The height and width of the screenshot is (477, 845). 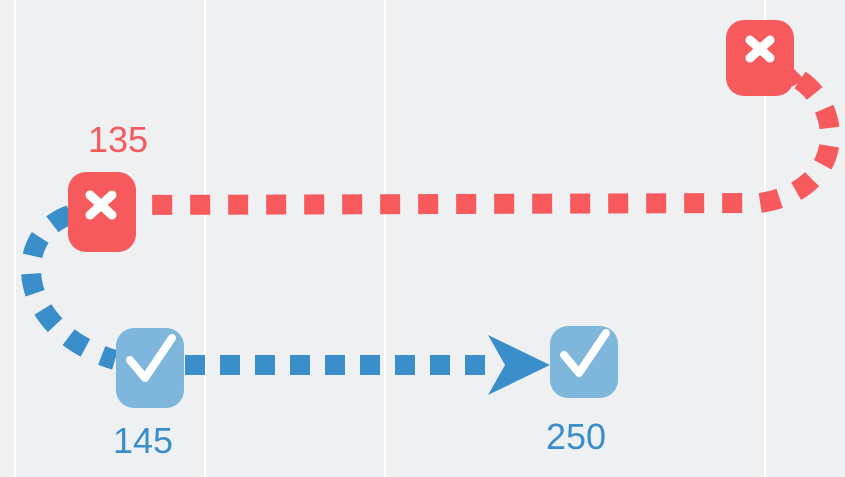 I want to click on node-label: 250, so click(x=576, y=436).